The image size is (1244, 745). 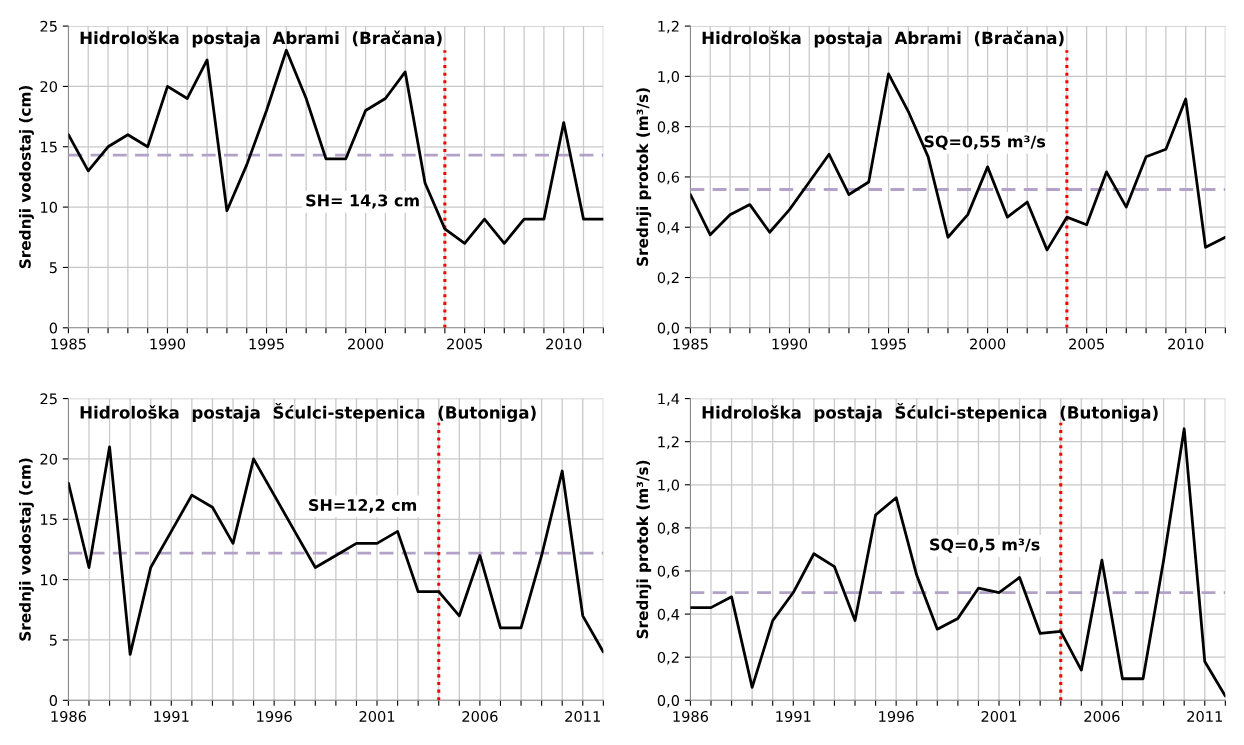 What do you see at coordinates (985, 142) in the screenshot?
I see `ref-line-label: SQ=0,55 m³/s` at bounding box center [985, 142].